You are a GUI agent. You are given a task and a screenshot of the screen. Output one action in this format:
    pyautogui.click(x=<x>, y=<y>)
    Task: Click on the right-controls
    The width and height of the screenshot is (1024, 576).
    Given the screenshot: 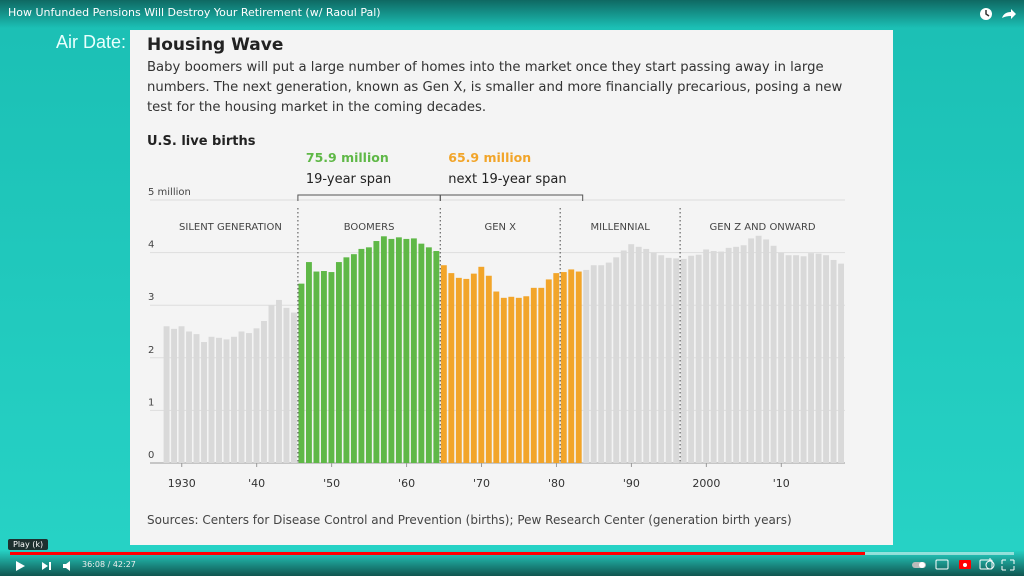 What is the action you would take?
    pyautogui.click(x=965, y=565)
    